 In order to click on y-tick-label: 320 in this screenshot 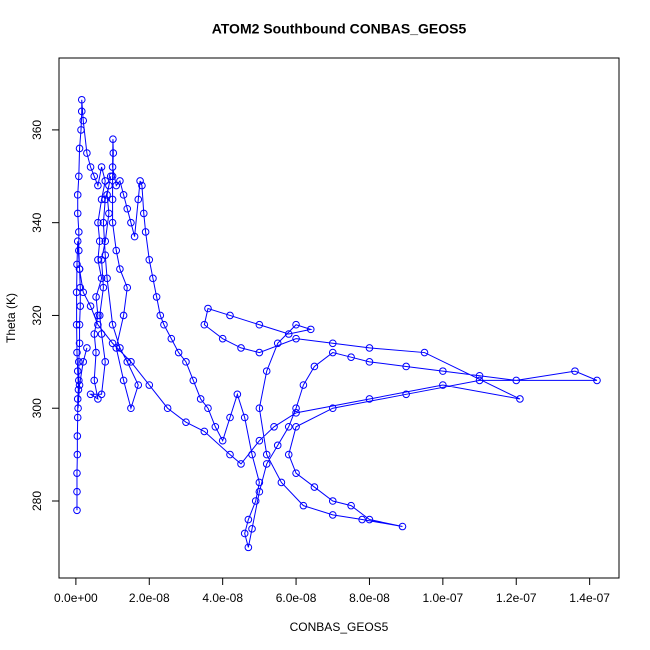, I will do `click(37, 315)`.